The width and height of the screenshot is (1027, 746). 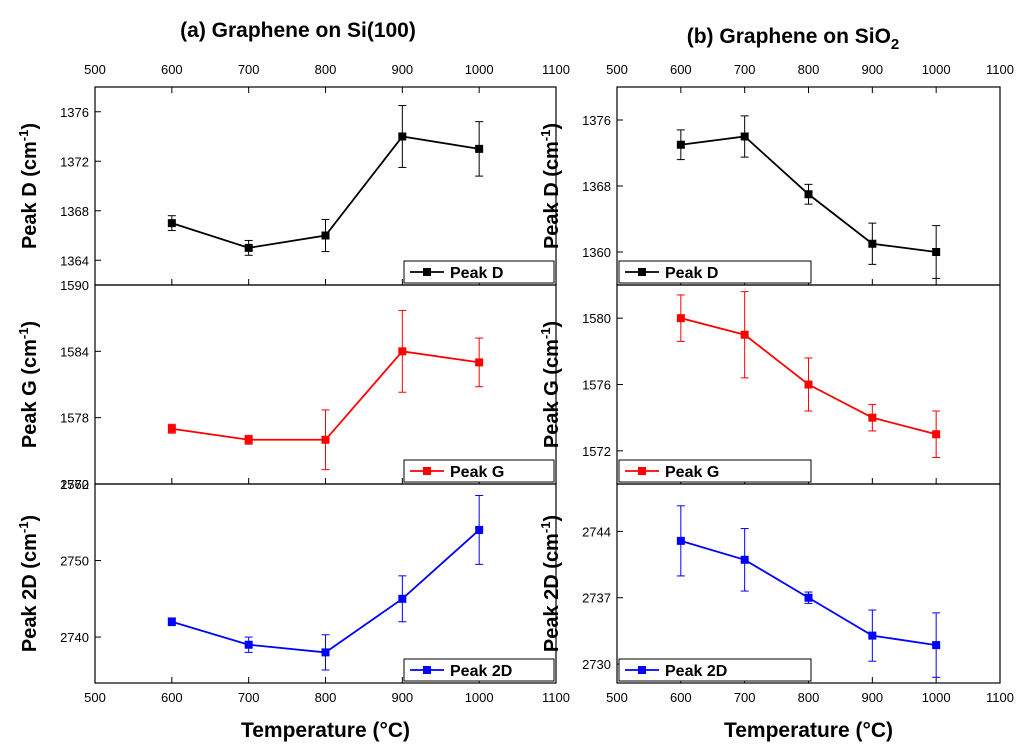 I want to click on chart-title: (a) Graphene on Si(100), so click(x=298, y=30).